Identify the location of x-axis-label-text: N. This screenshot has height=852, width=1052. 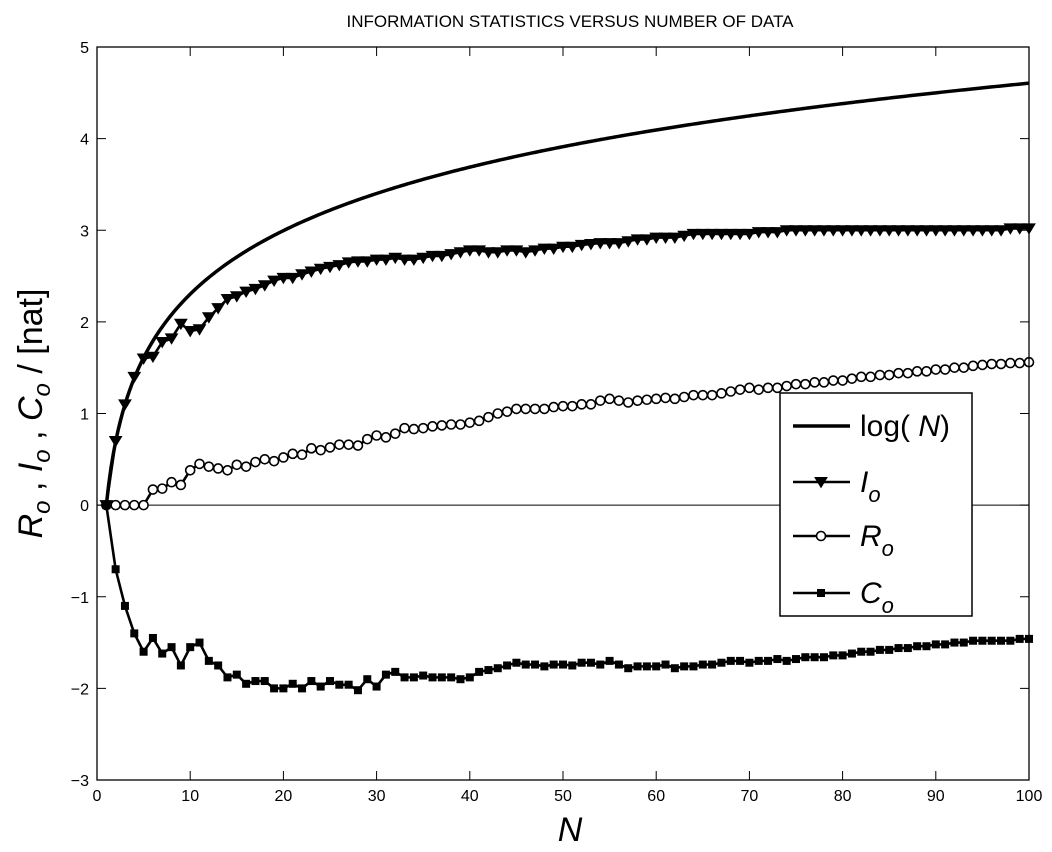
(570, 830).